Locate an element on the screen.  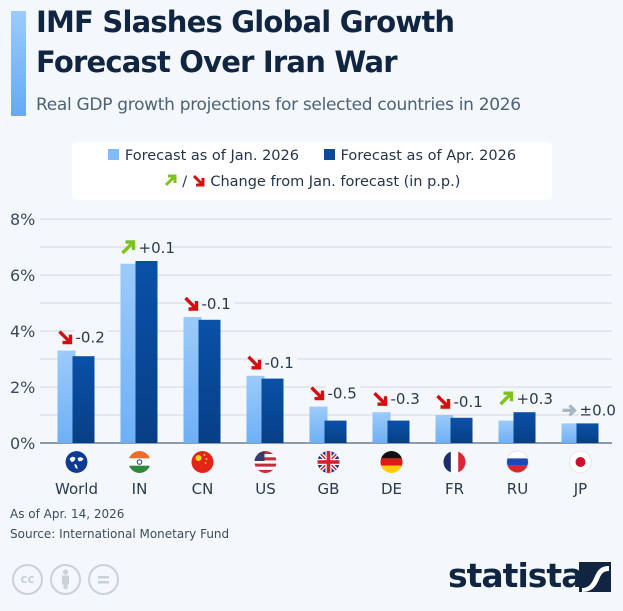
bar-jan-fr is located at coordinates (444, 429).